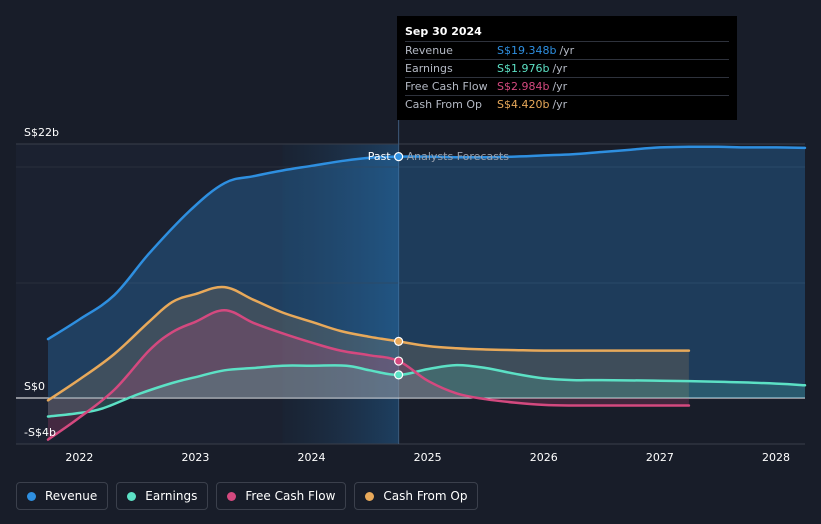 This screenshot has height=524, width=821. What do you see at coordinates (399, 375) in the screenshot?
I see `earnings-point` at bounding box center [399, 375].